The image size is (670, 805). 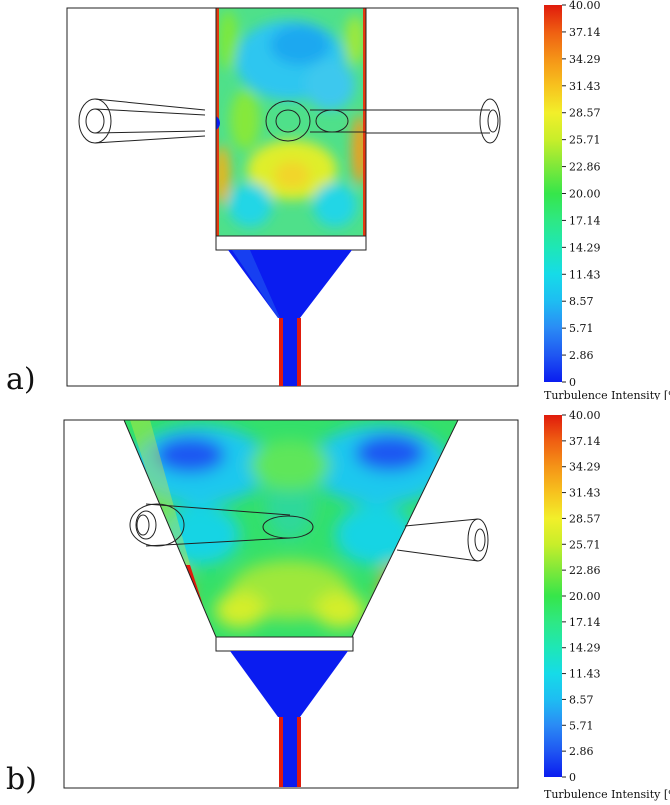 What do you see at coordinates (21, 779) in the screenshot?
I see `panel-label-b: b)` at bounding box center [21, 779].